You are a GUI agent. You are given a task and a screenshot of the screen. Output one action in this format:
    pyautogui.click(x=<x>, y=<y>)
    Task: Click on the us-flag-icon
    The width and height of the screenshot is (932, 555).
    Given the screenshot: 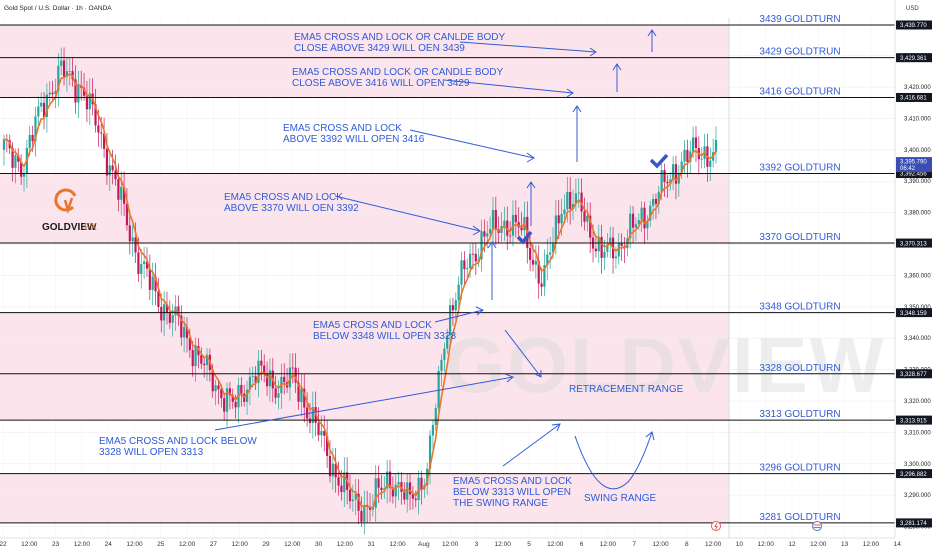 What is the action you would take?
    pyautogui.click(x=817, y=526)
    